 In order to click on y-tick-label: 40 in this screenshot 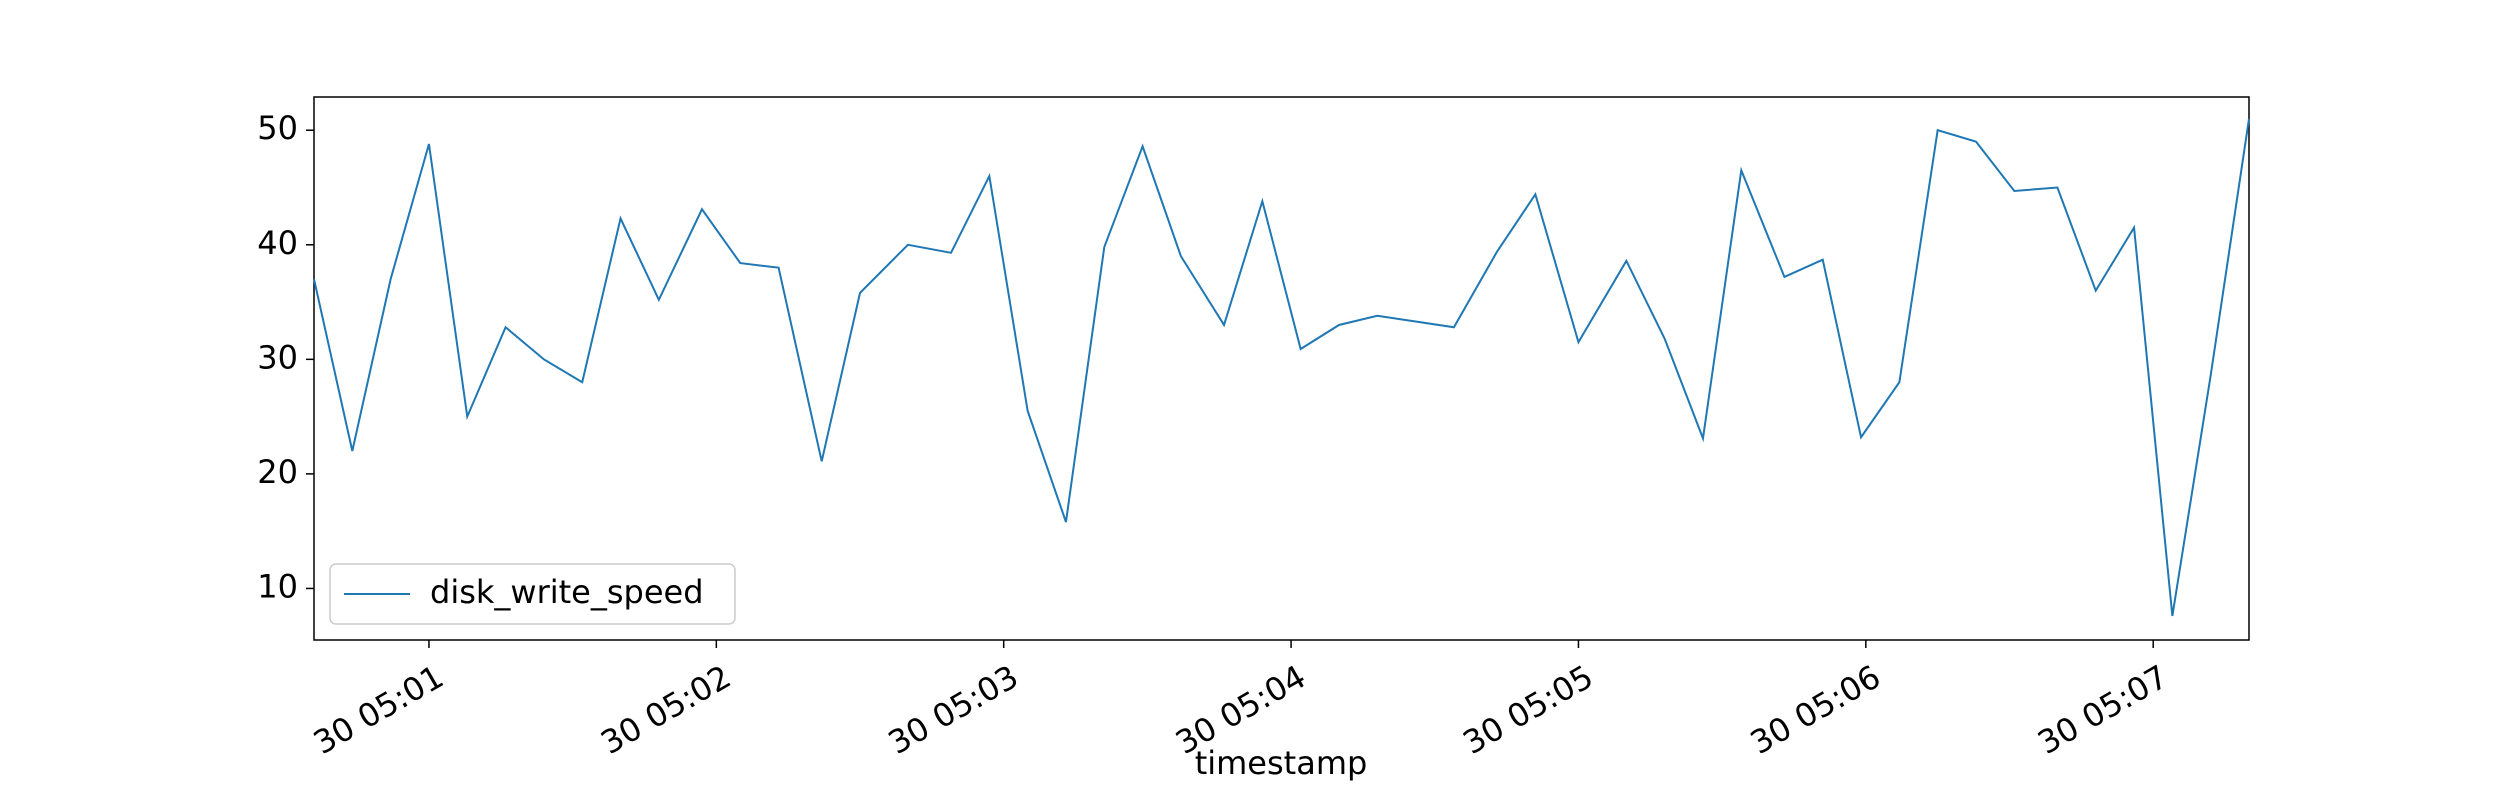, I will do `click(277, 243)`.